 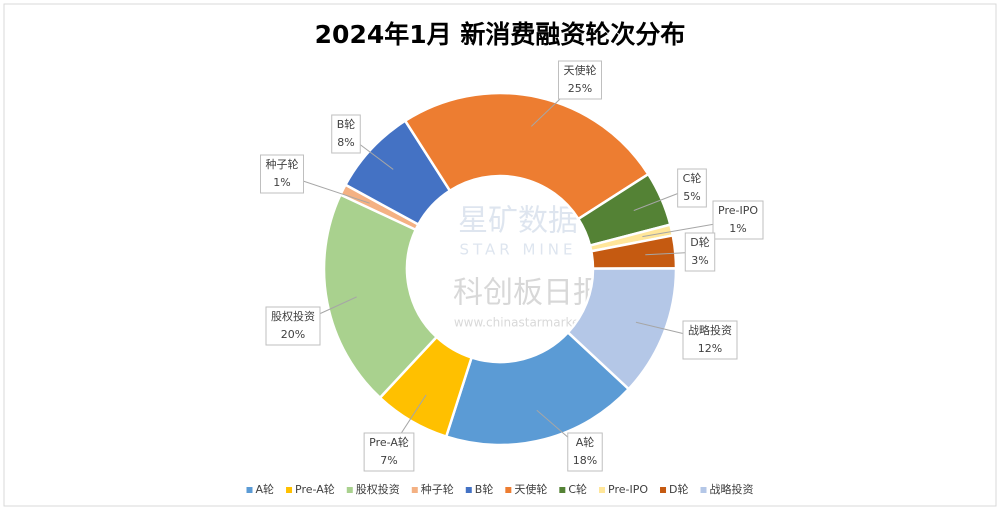 What do you see at coordinates (500, 489) in the screenshot?
I see `legend: A轮 Pre-A轮 股权投资 种子轮 B轮 天使轮 C轮 Pre-IPO D轮 战略投资` at bounding box center [500, 489].